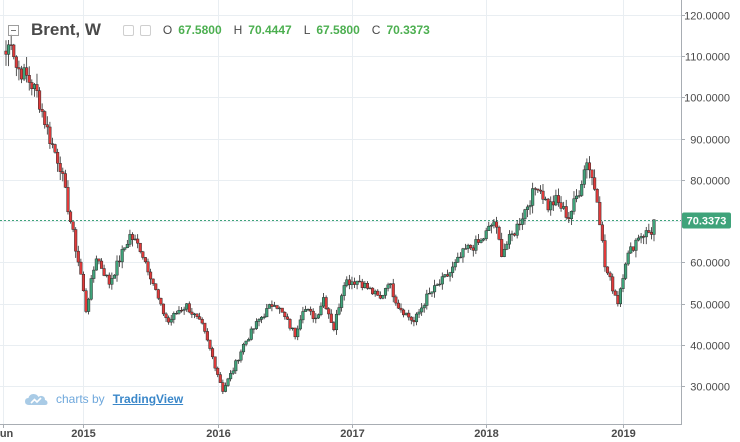 The image size is (740, 442). What do you see at coordinates (145, 30) in the screenshot?
I see `settings-icon` at bounding box center [145, 30].